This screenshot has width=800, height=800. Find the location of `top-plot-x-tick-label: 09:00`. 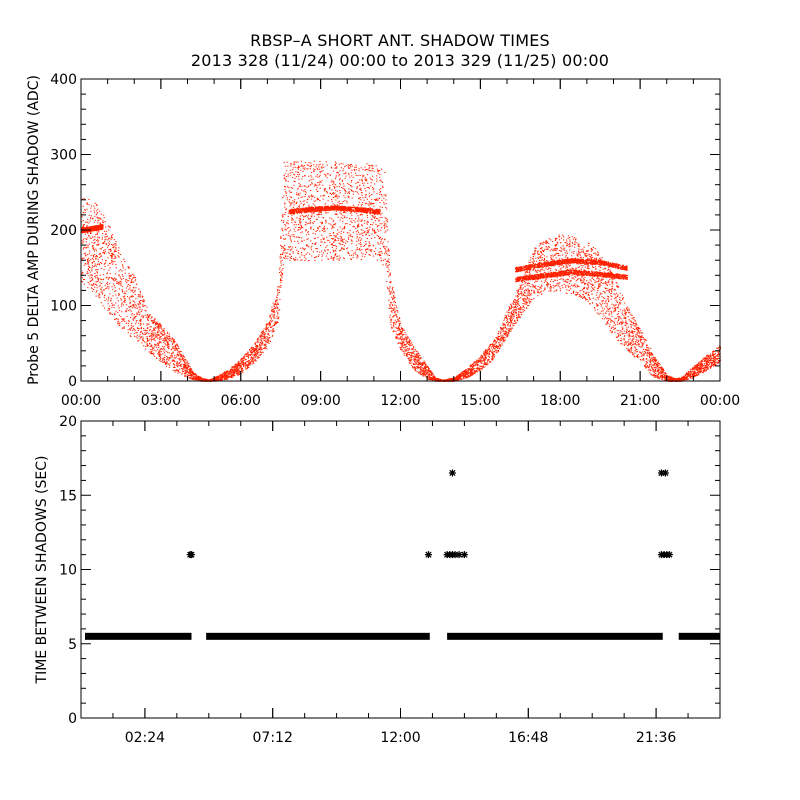

top-plot-x-tick-label: 09:00 is located at coordinates (320, 401).